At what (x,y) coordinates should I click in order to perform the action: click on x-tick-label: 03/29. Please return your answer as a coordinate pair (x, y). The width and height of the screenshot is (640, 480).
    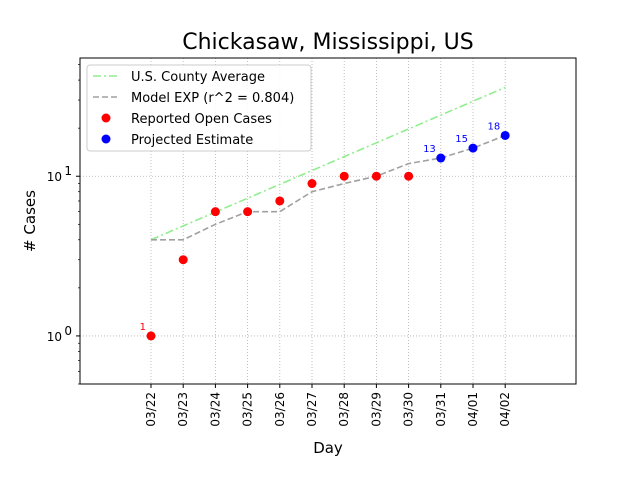
    Looking at the image, I should click on (376, 409).